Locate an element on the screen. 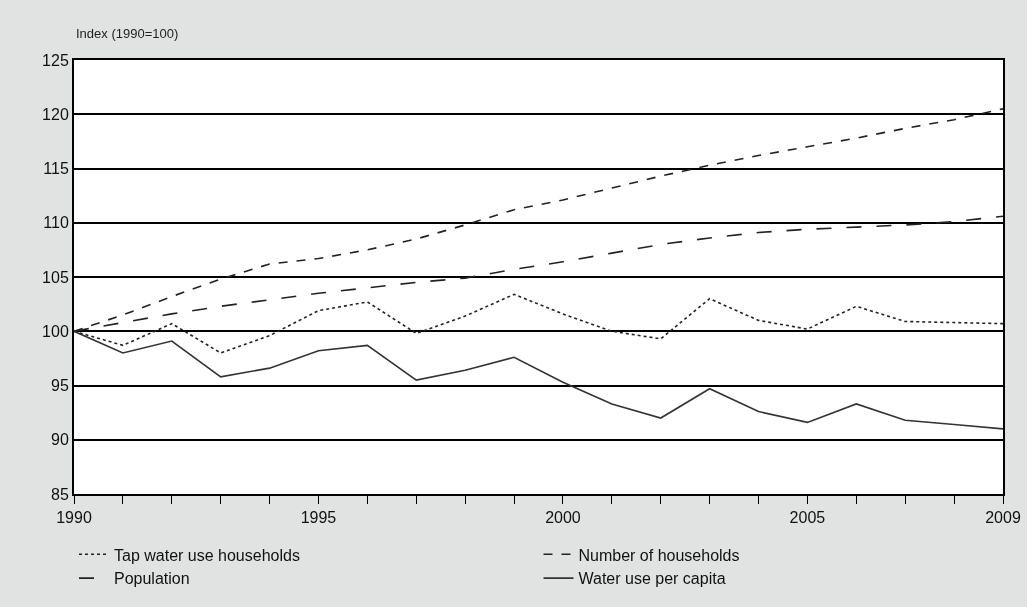 The image size is (1027, 607). legend-label: Water use per capita is located at coordinates (652, 579).